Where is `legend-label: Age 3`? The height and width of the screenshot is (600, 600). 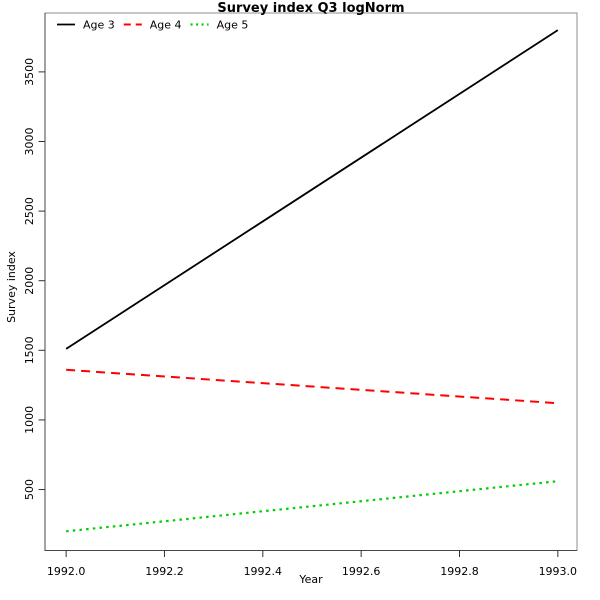
legend-label: Age 3 is located at coordinates (99, 25).